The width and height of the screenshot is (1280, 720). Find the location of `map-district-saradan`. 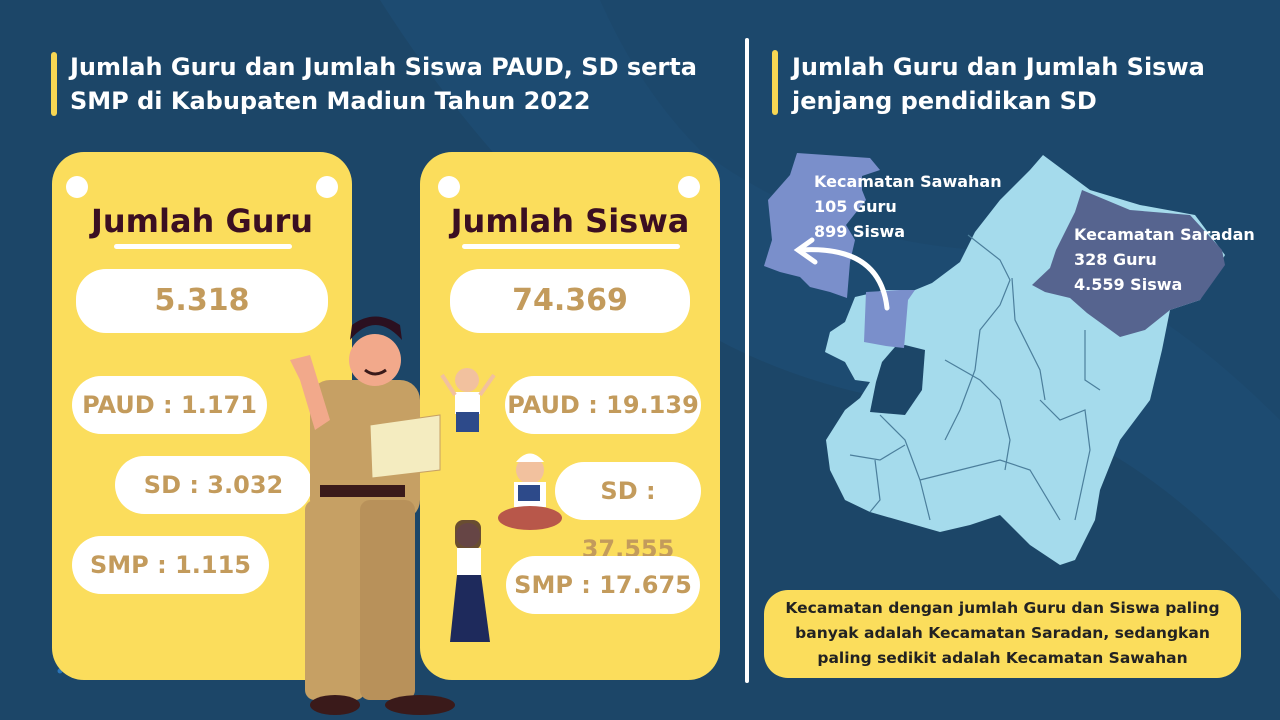

map-district-saradan is located at coordinates (1128, 263).